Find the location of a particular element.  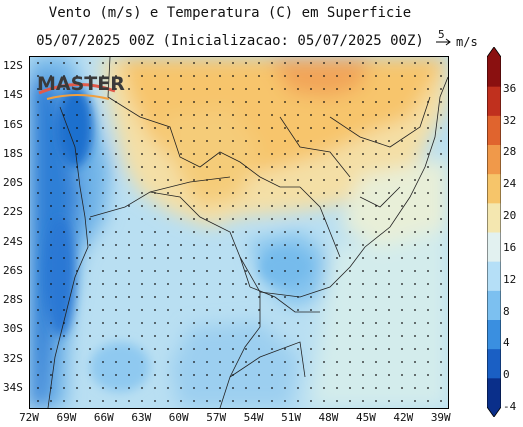

colorbar-tick-label: 0 is located at coordinates (506, 375).